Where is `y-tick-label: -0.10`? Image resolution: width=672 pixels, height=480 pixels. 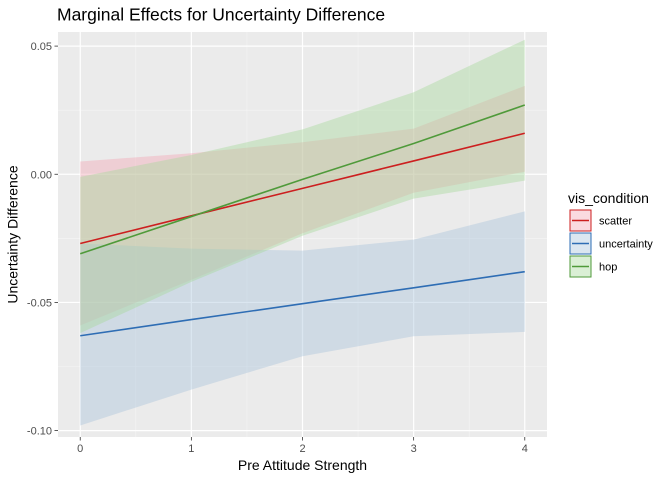
y-tick-label: -0.10 is located at coordinates (39, 432).